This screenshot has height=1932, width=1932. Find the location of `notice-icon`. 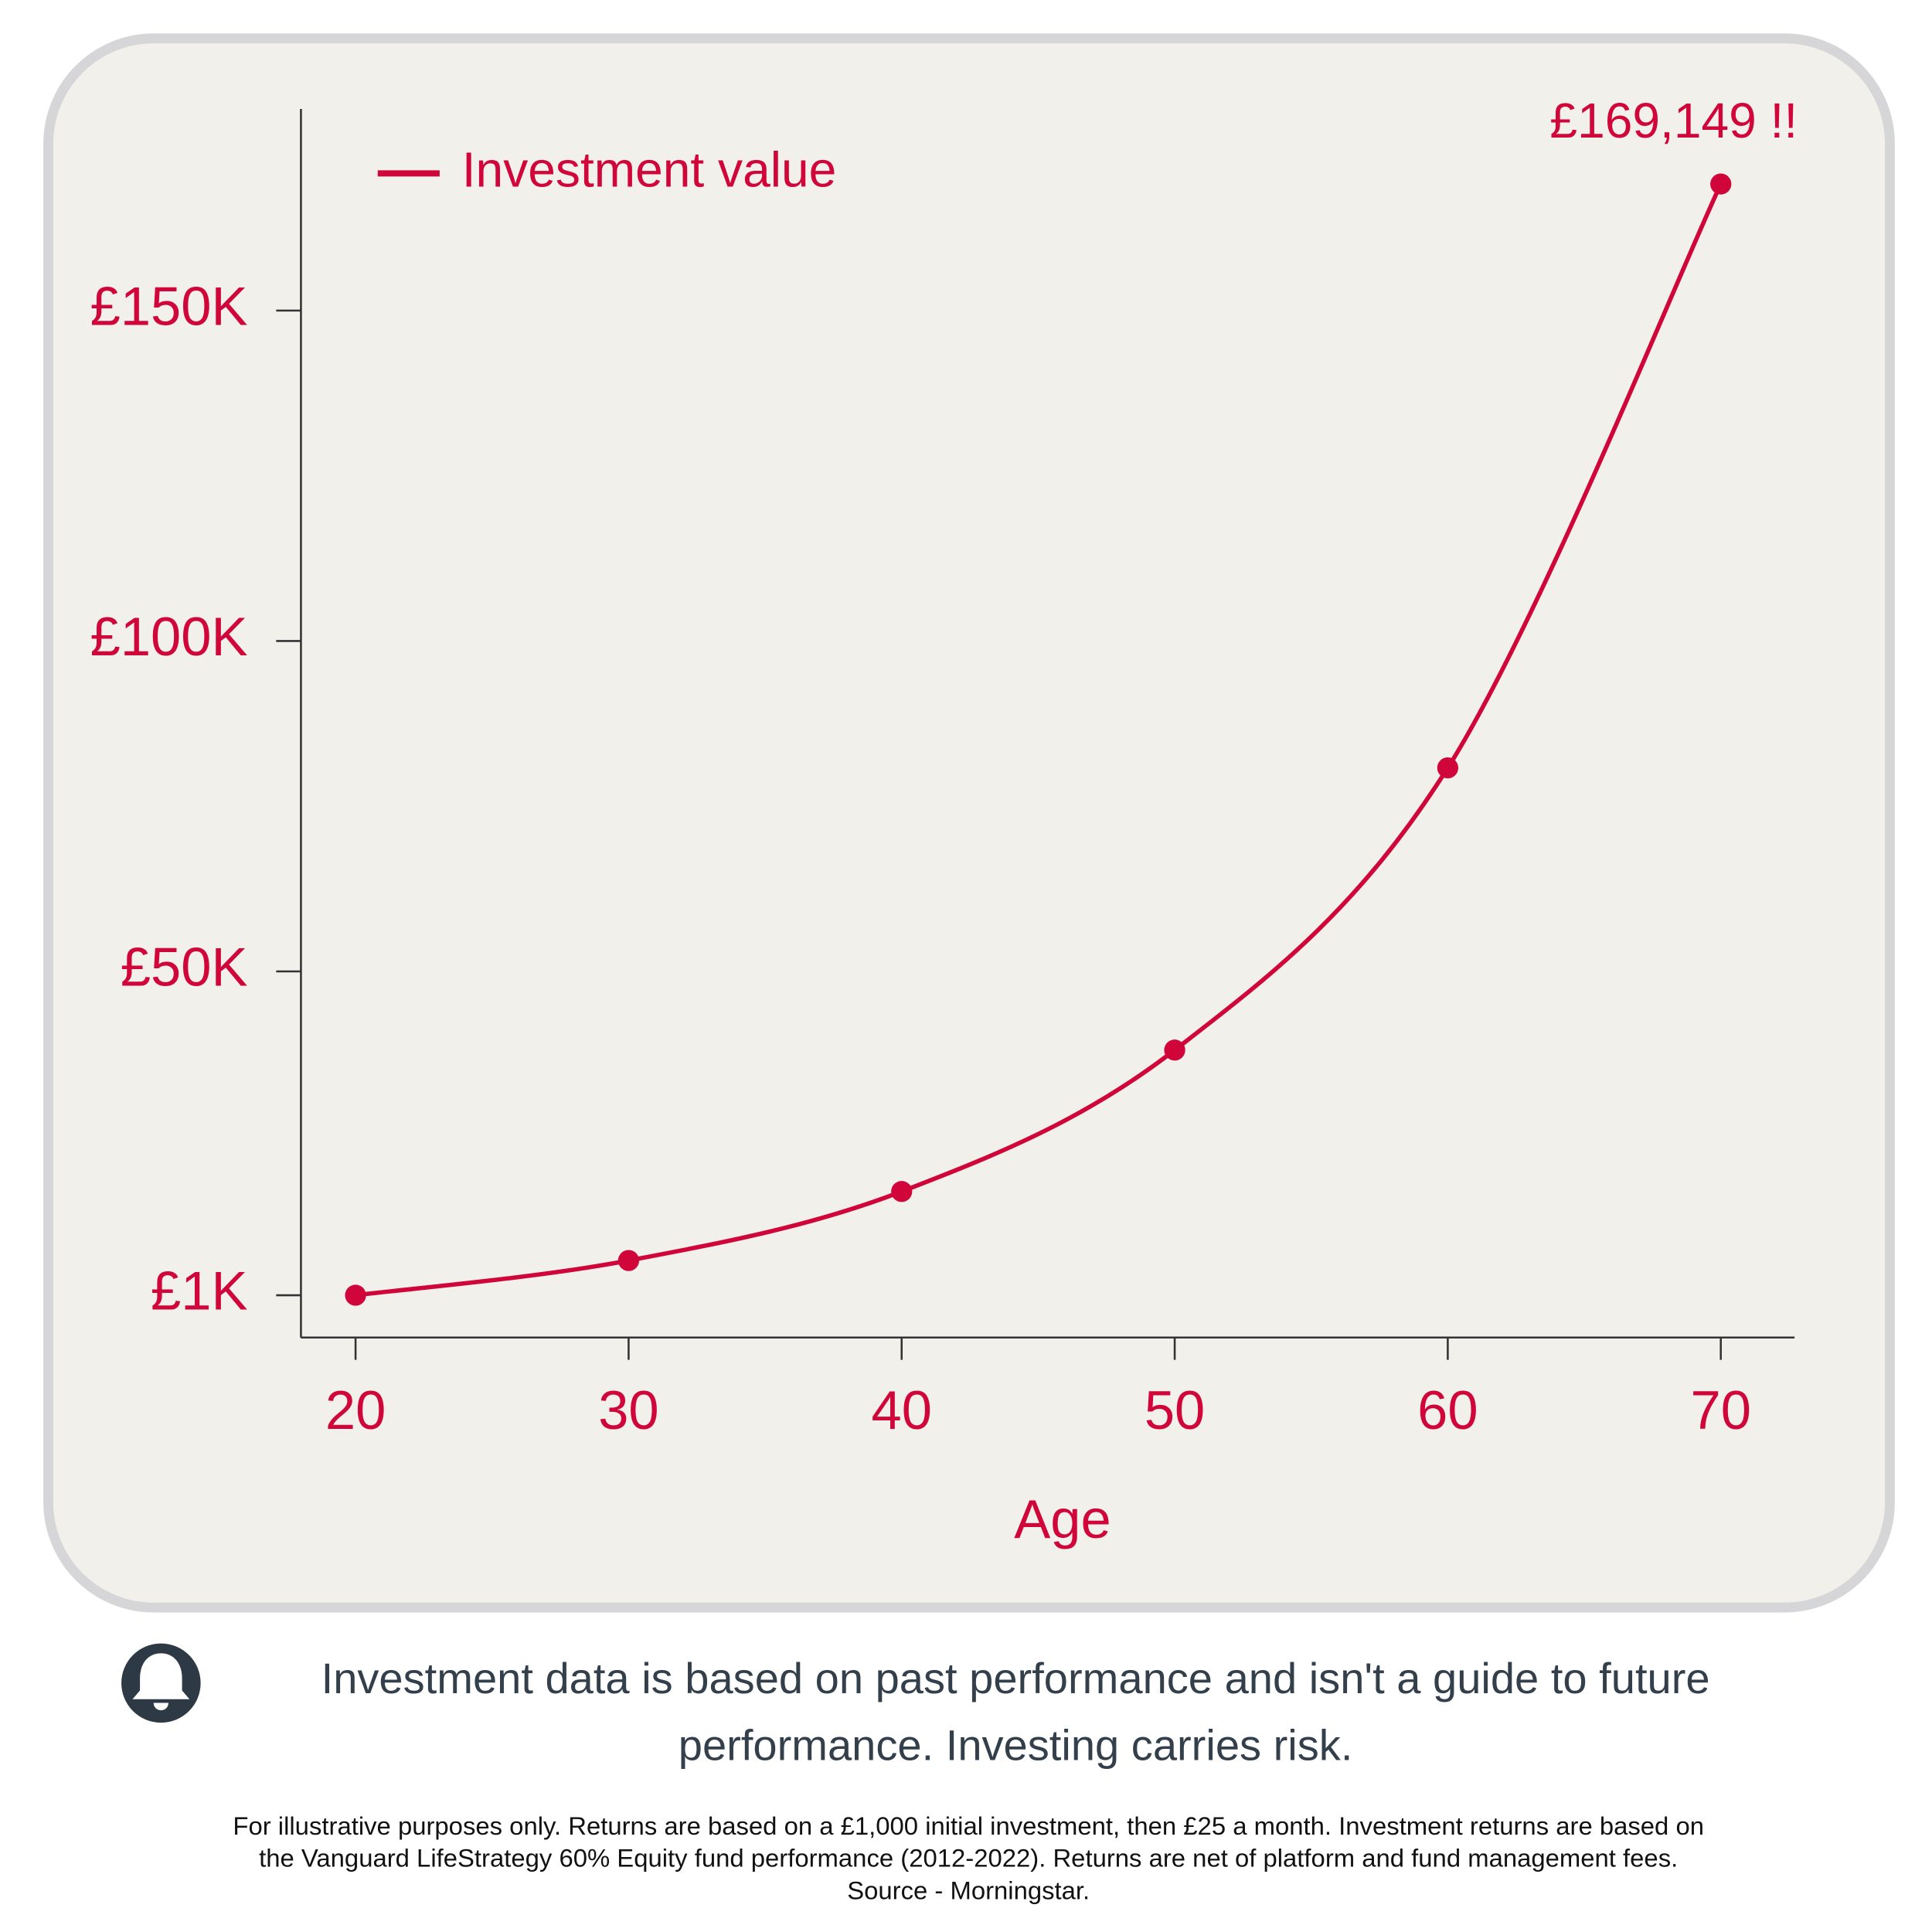

notice-icon is located at coordinates (161, 1683).